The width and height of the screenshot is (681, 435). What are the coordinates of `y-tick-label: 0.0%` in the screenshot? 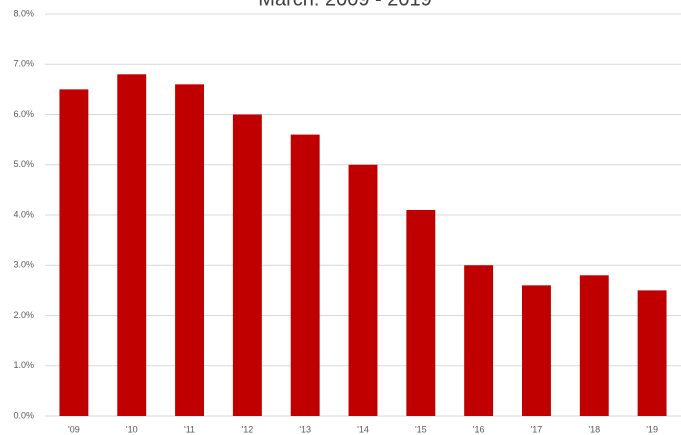 It's located at (23, 415).